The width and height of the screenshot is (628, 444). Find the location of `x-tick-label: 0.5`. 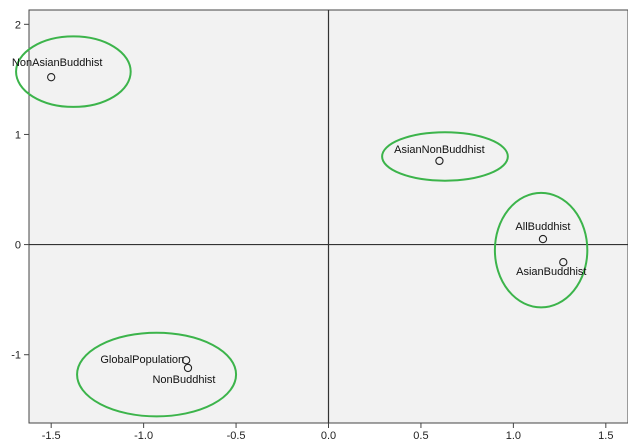

x-tick-label: 0.5 is located at coordinates (420, 436).